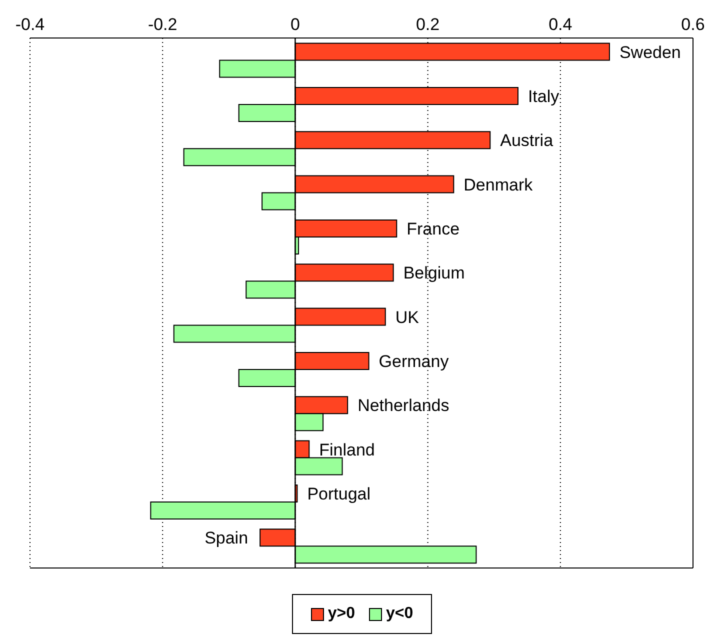 The height and width of the screenshot is (644, 720). I want to click on x-tick-label: 0, so click(295, 24).